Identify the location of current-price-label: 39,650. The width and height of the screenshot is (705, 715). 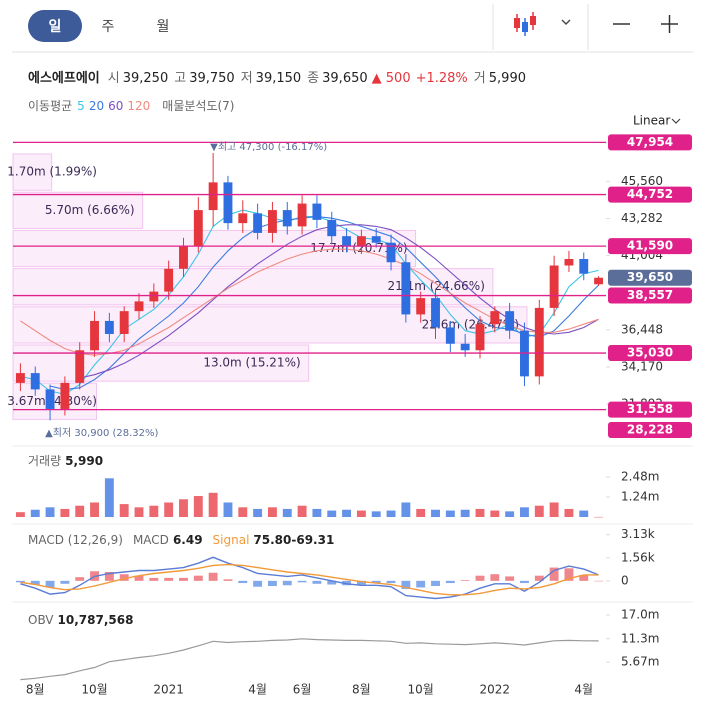
(650, 277).